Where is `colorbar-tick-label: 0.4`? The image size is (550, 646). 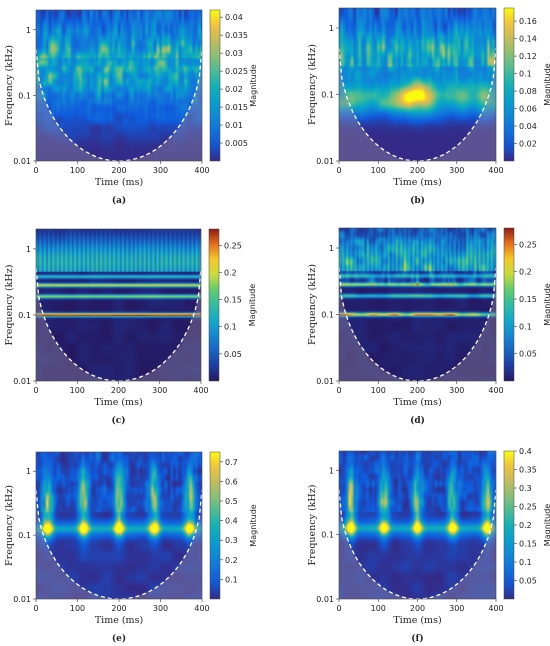 colorbar-tick-label: 0.4 is located at coordinates (525, 451).